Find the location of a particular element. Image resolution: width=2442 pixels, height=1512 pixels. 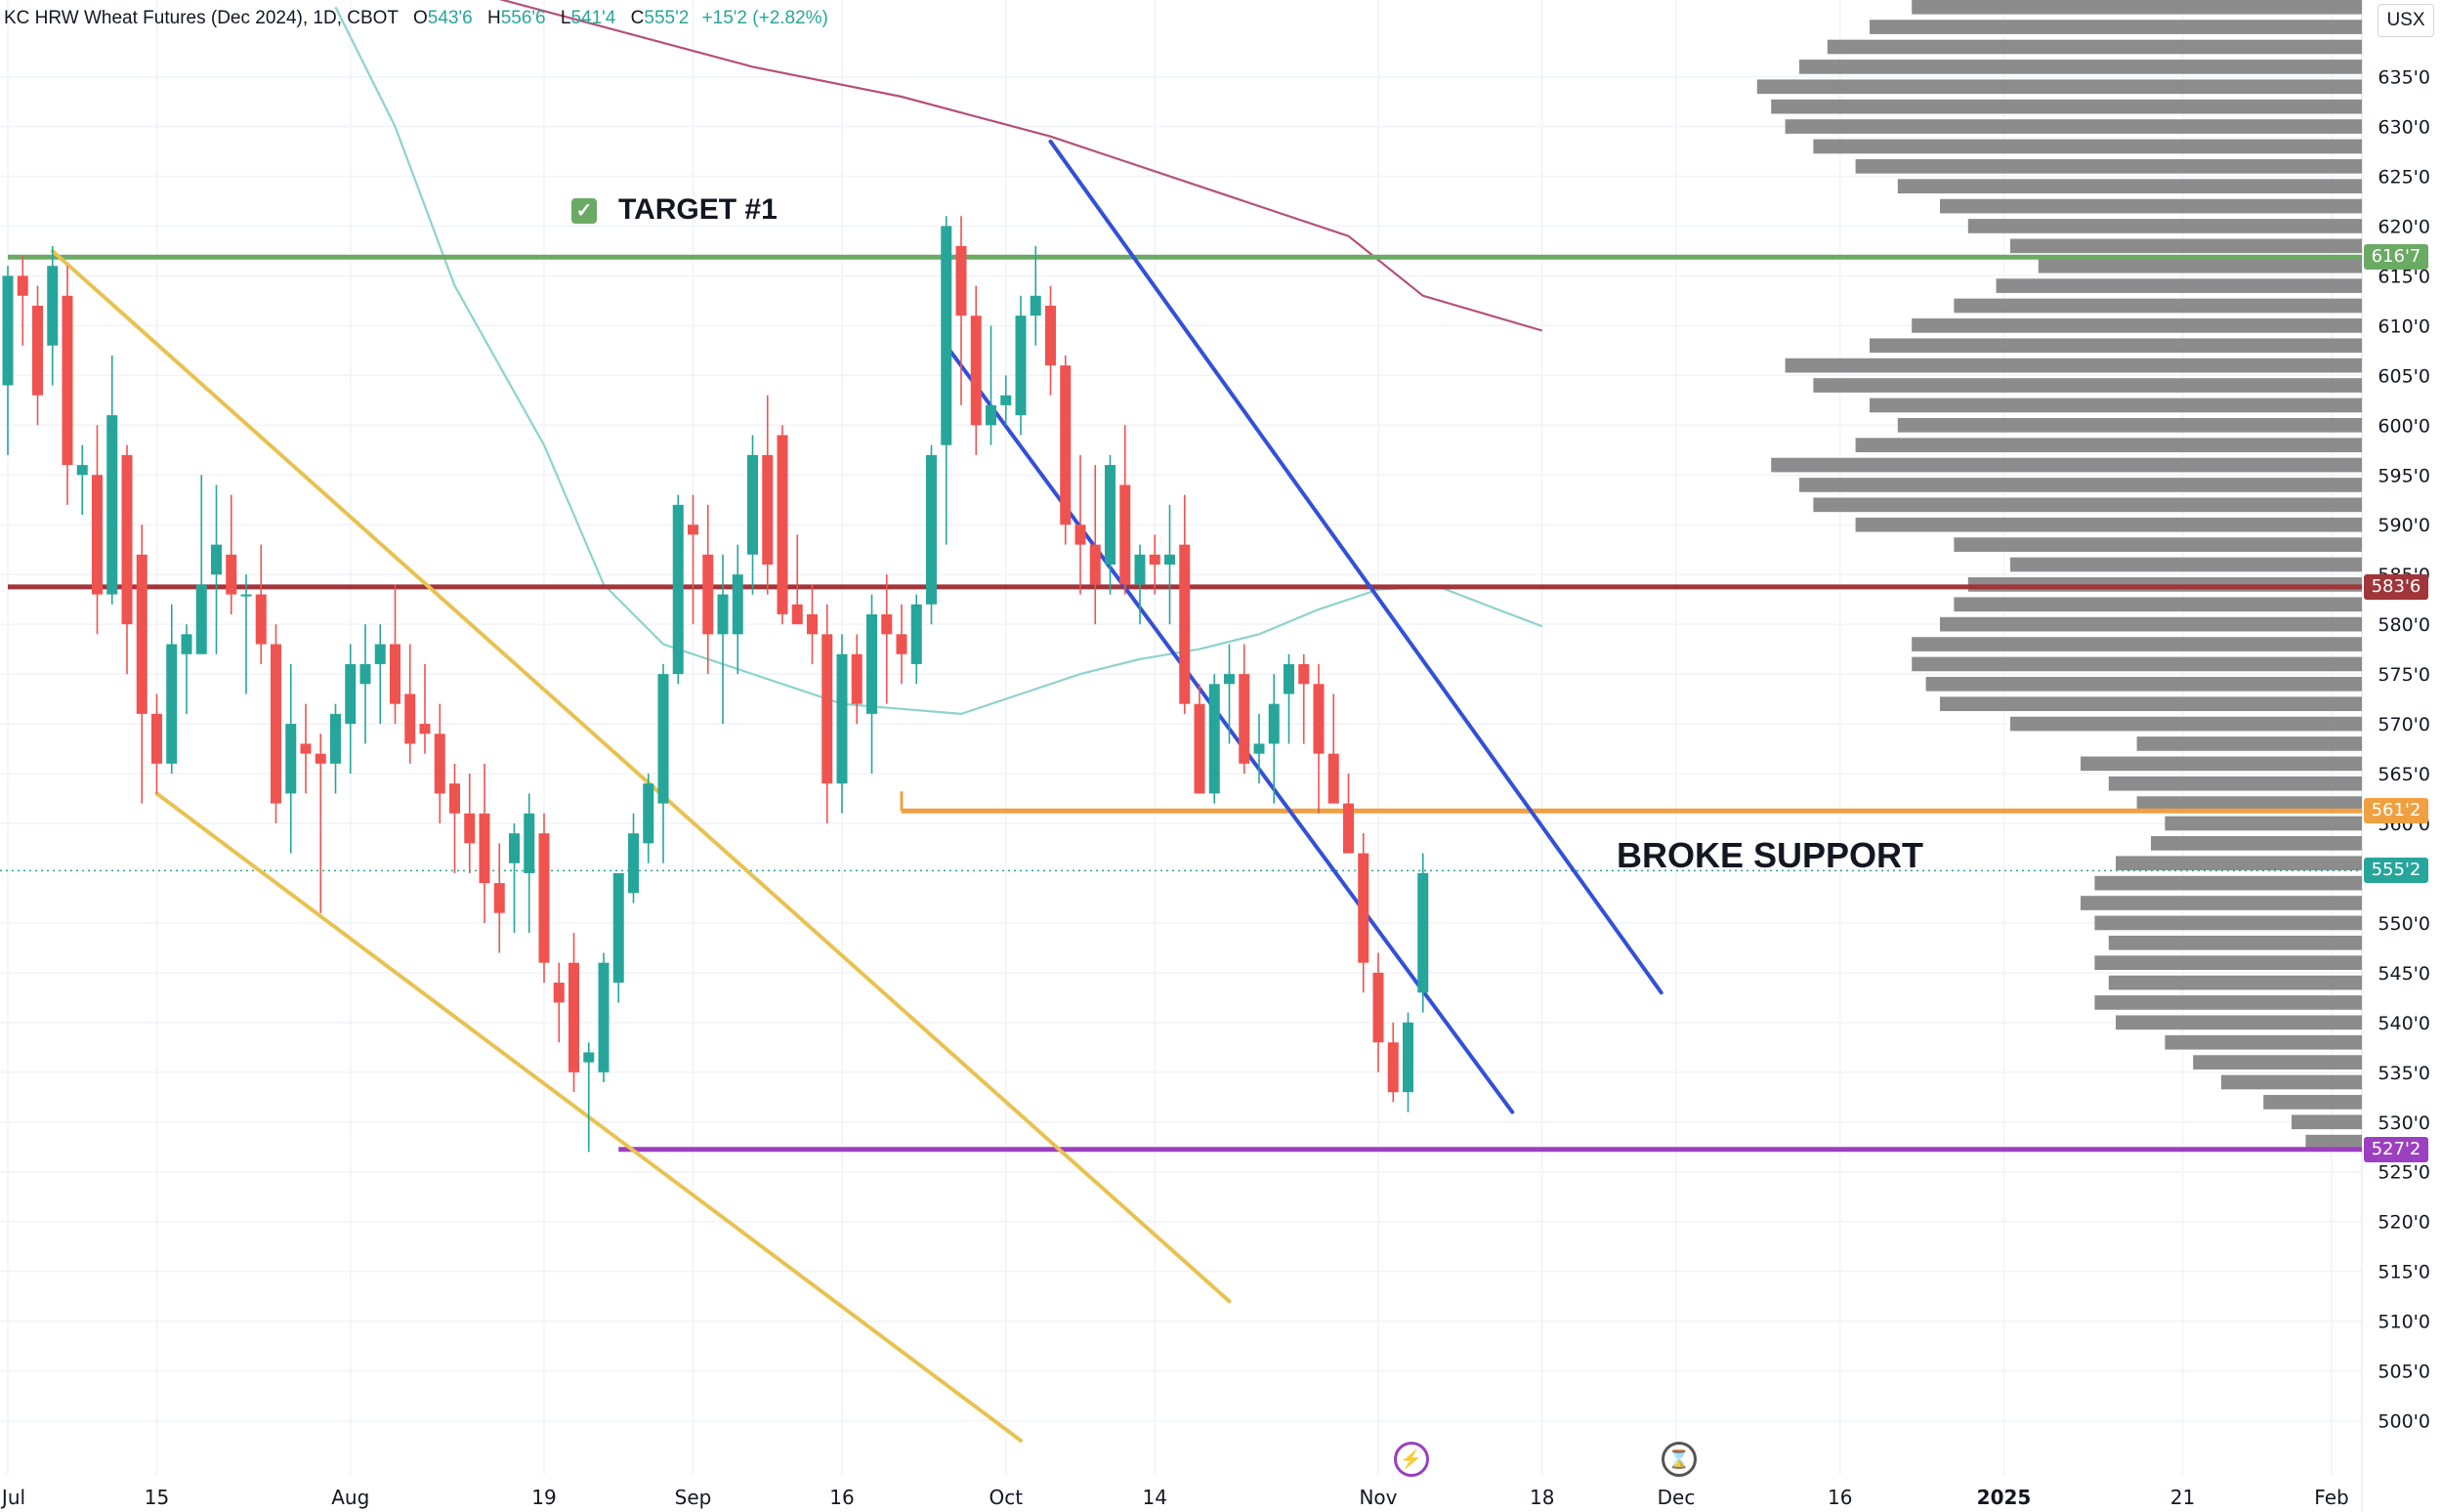

trend-line is located at coordinates (1355, 567).